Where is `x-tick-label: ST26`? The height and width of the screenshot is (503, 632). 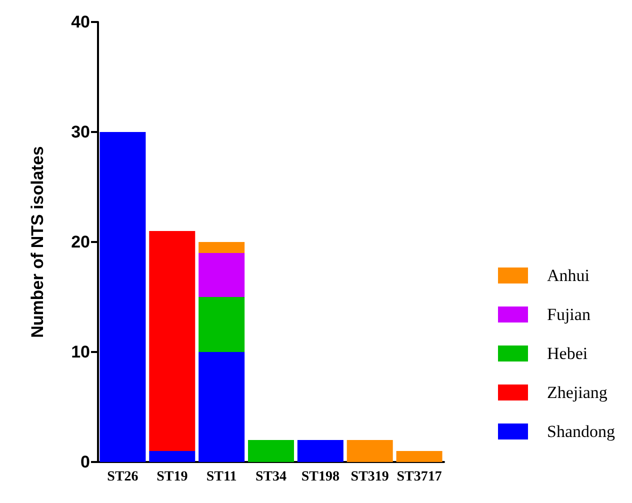
x-tick-label: ST26 is located at coordinates (122, 477).